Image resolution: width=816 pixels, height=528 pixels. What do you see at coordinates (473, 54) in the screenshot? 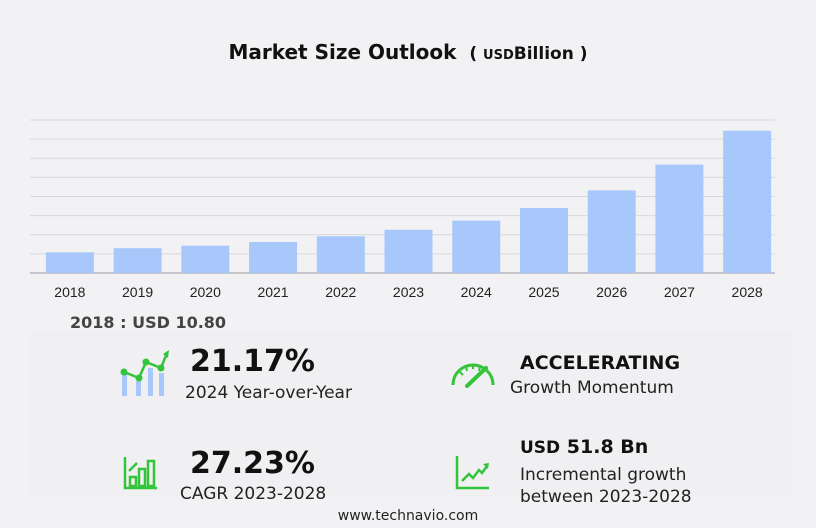
I see `unit-open: (` at bounding box center [473, 54].